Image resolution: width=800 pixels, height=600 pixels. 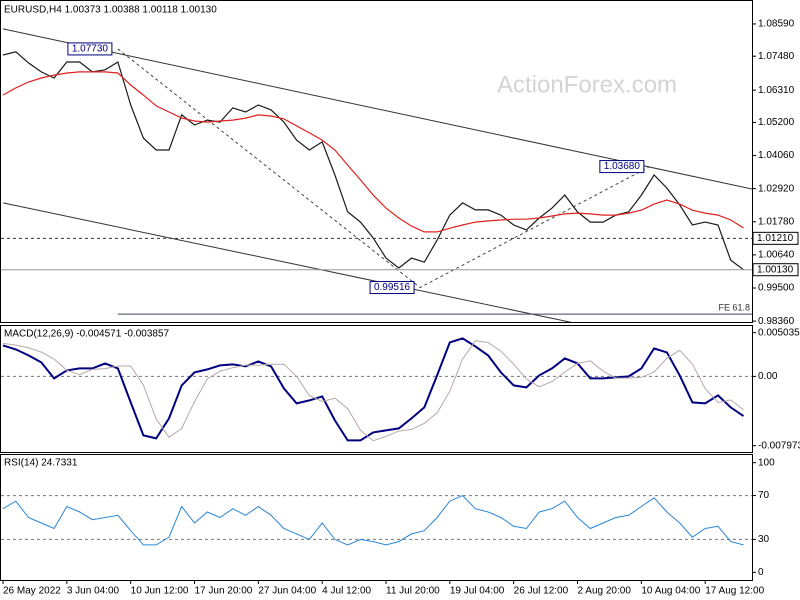 I want to click on annotation-label: 1.07730, so click(x=90, y=49).